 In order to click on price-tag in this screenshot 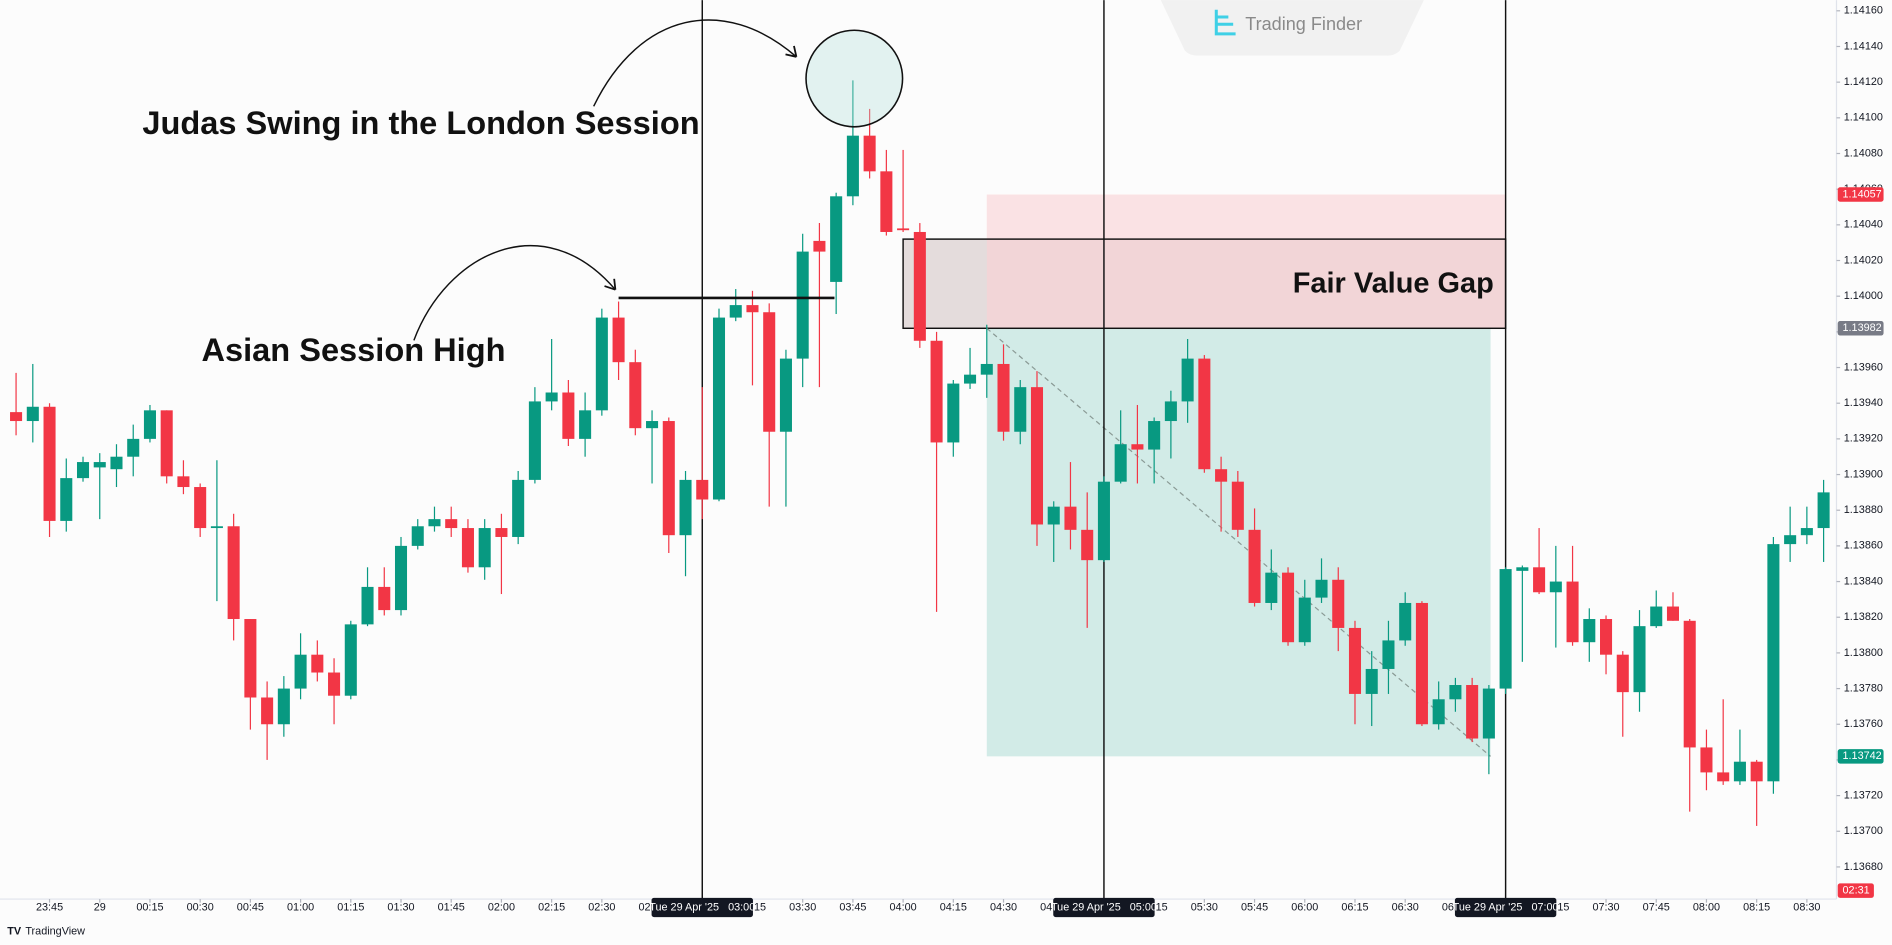, I will do `click(1860, 194)`.